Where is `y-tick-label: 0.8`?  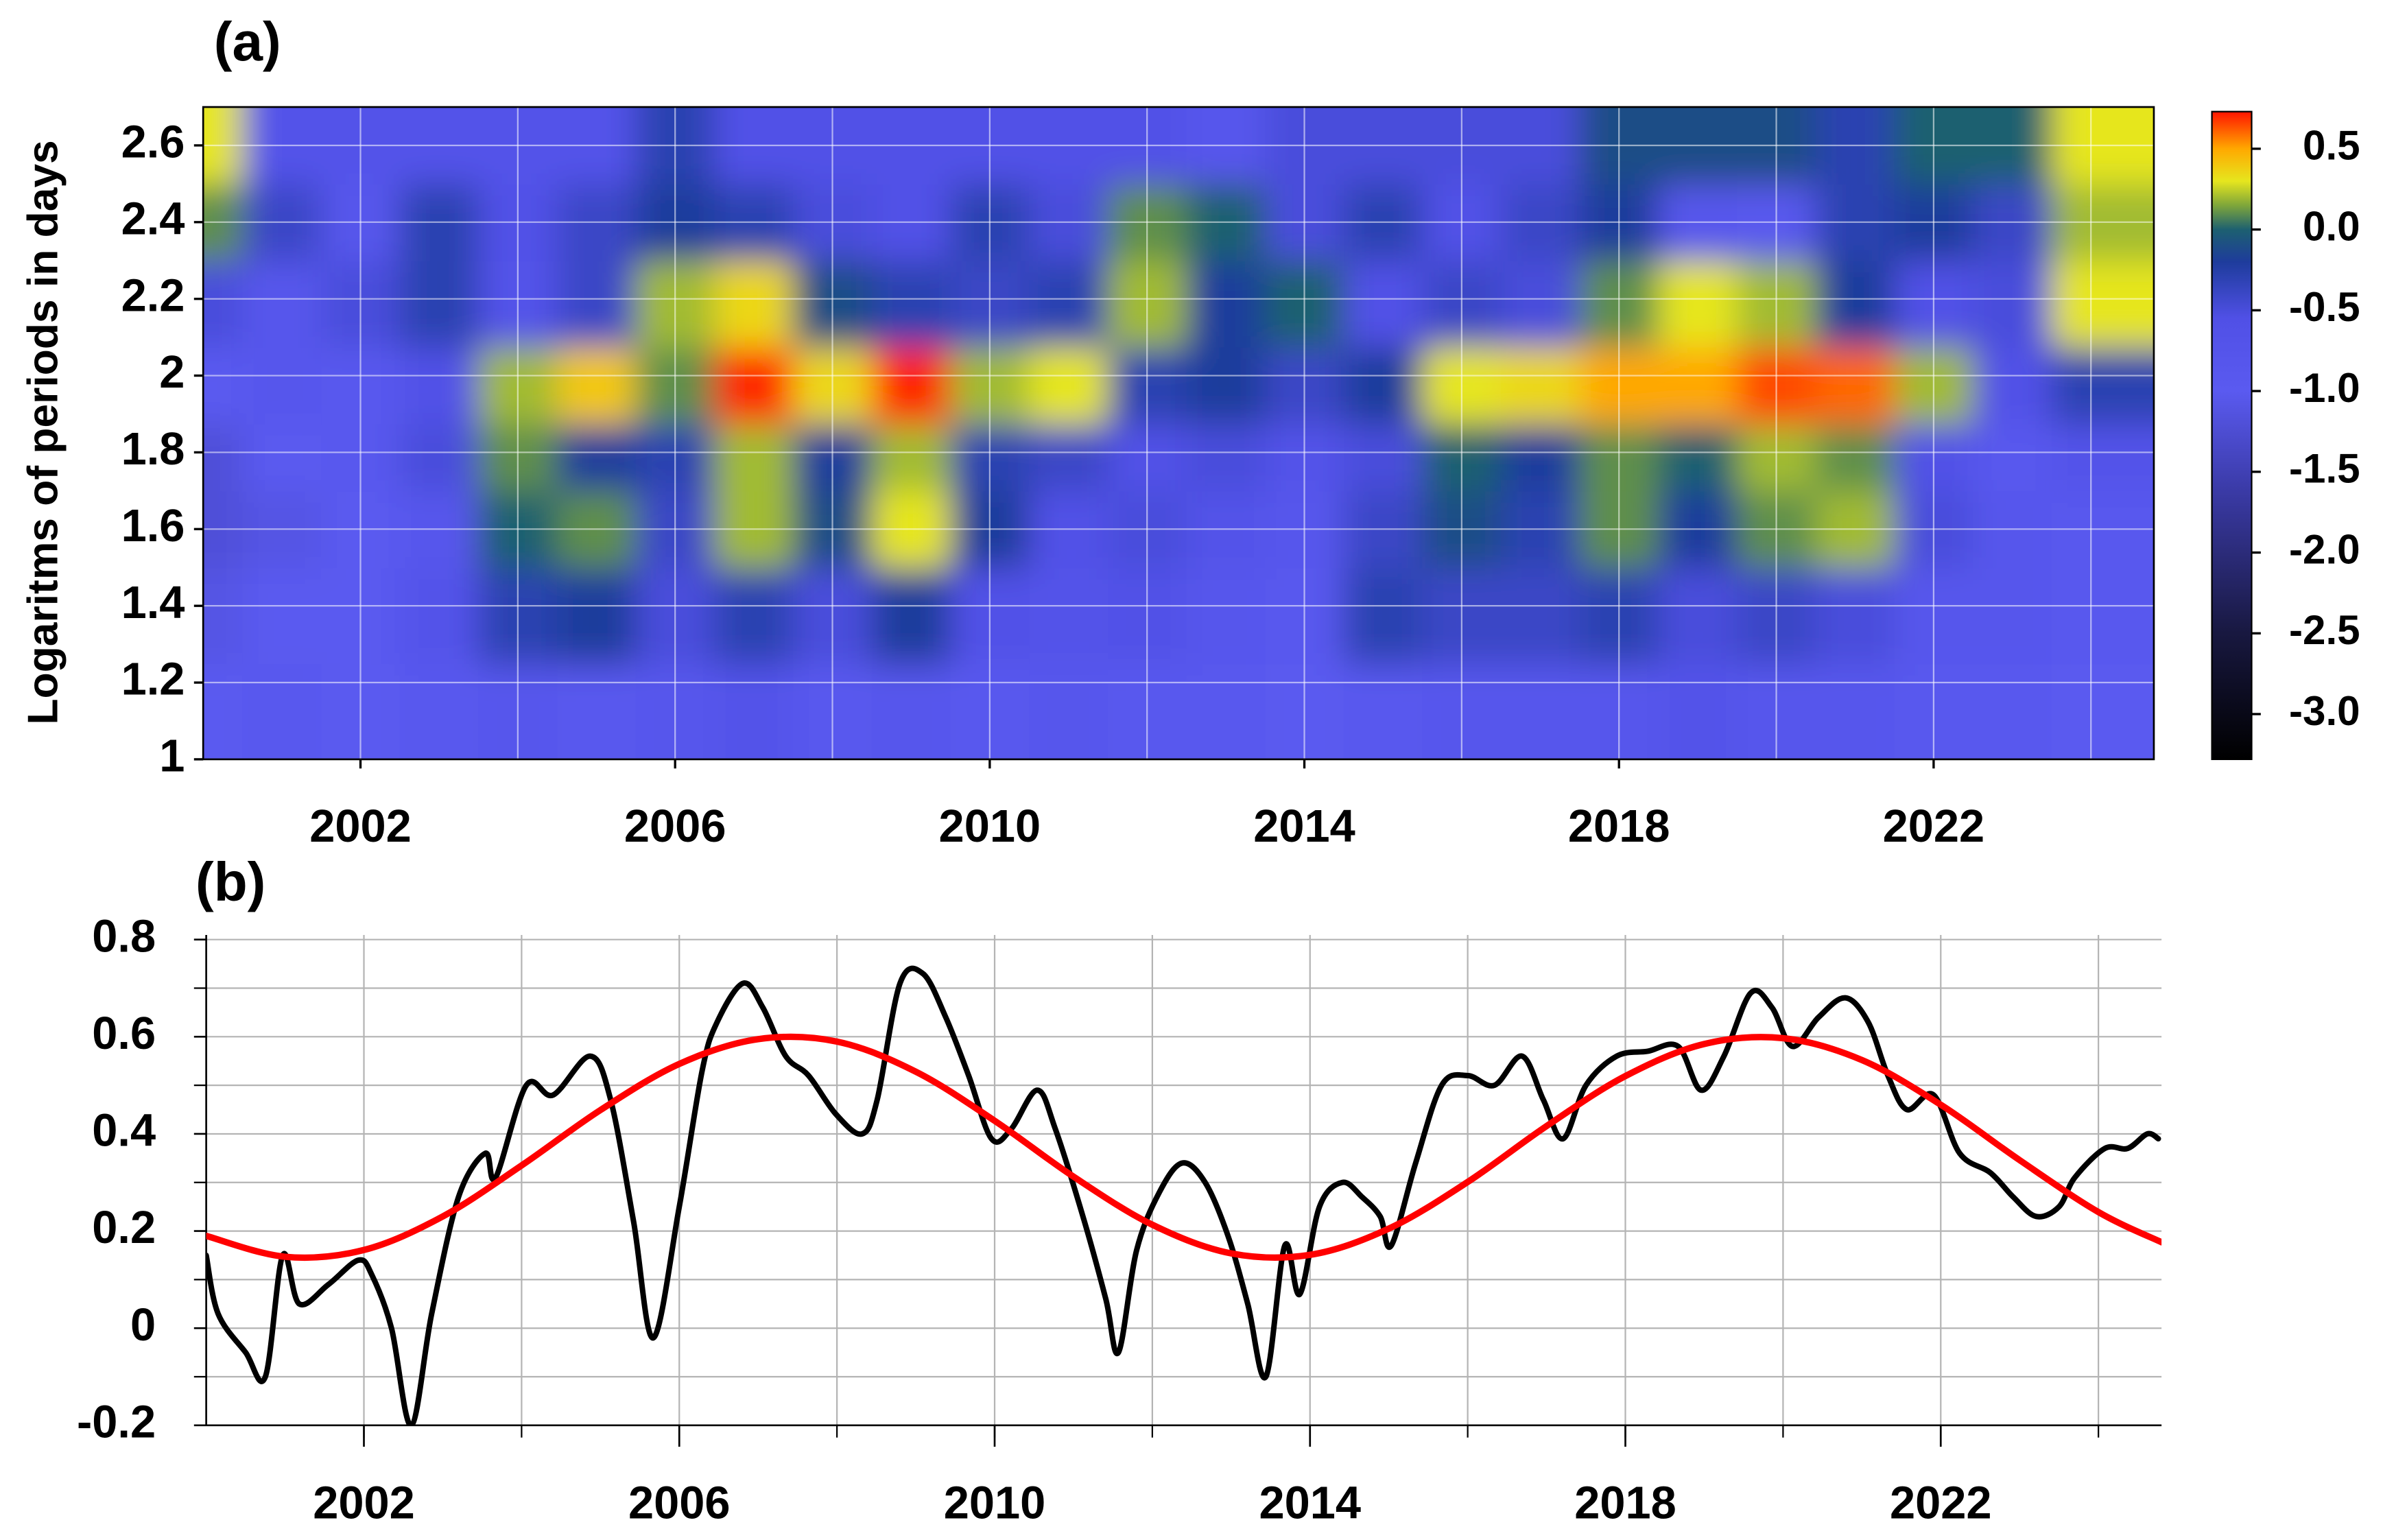 y-tick-label: 0.8 is located at coordinates (124, 936).